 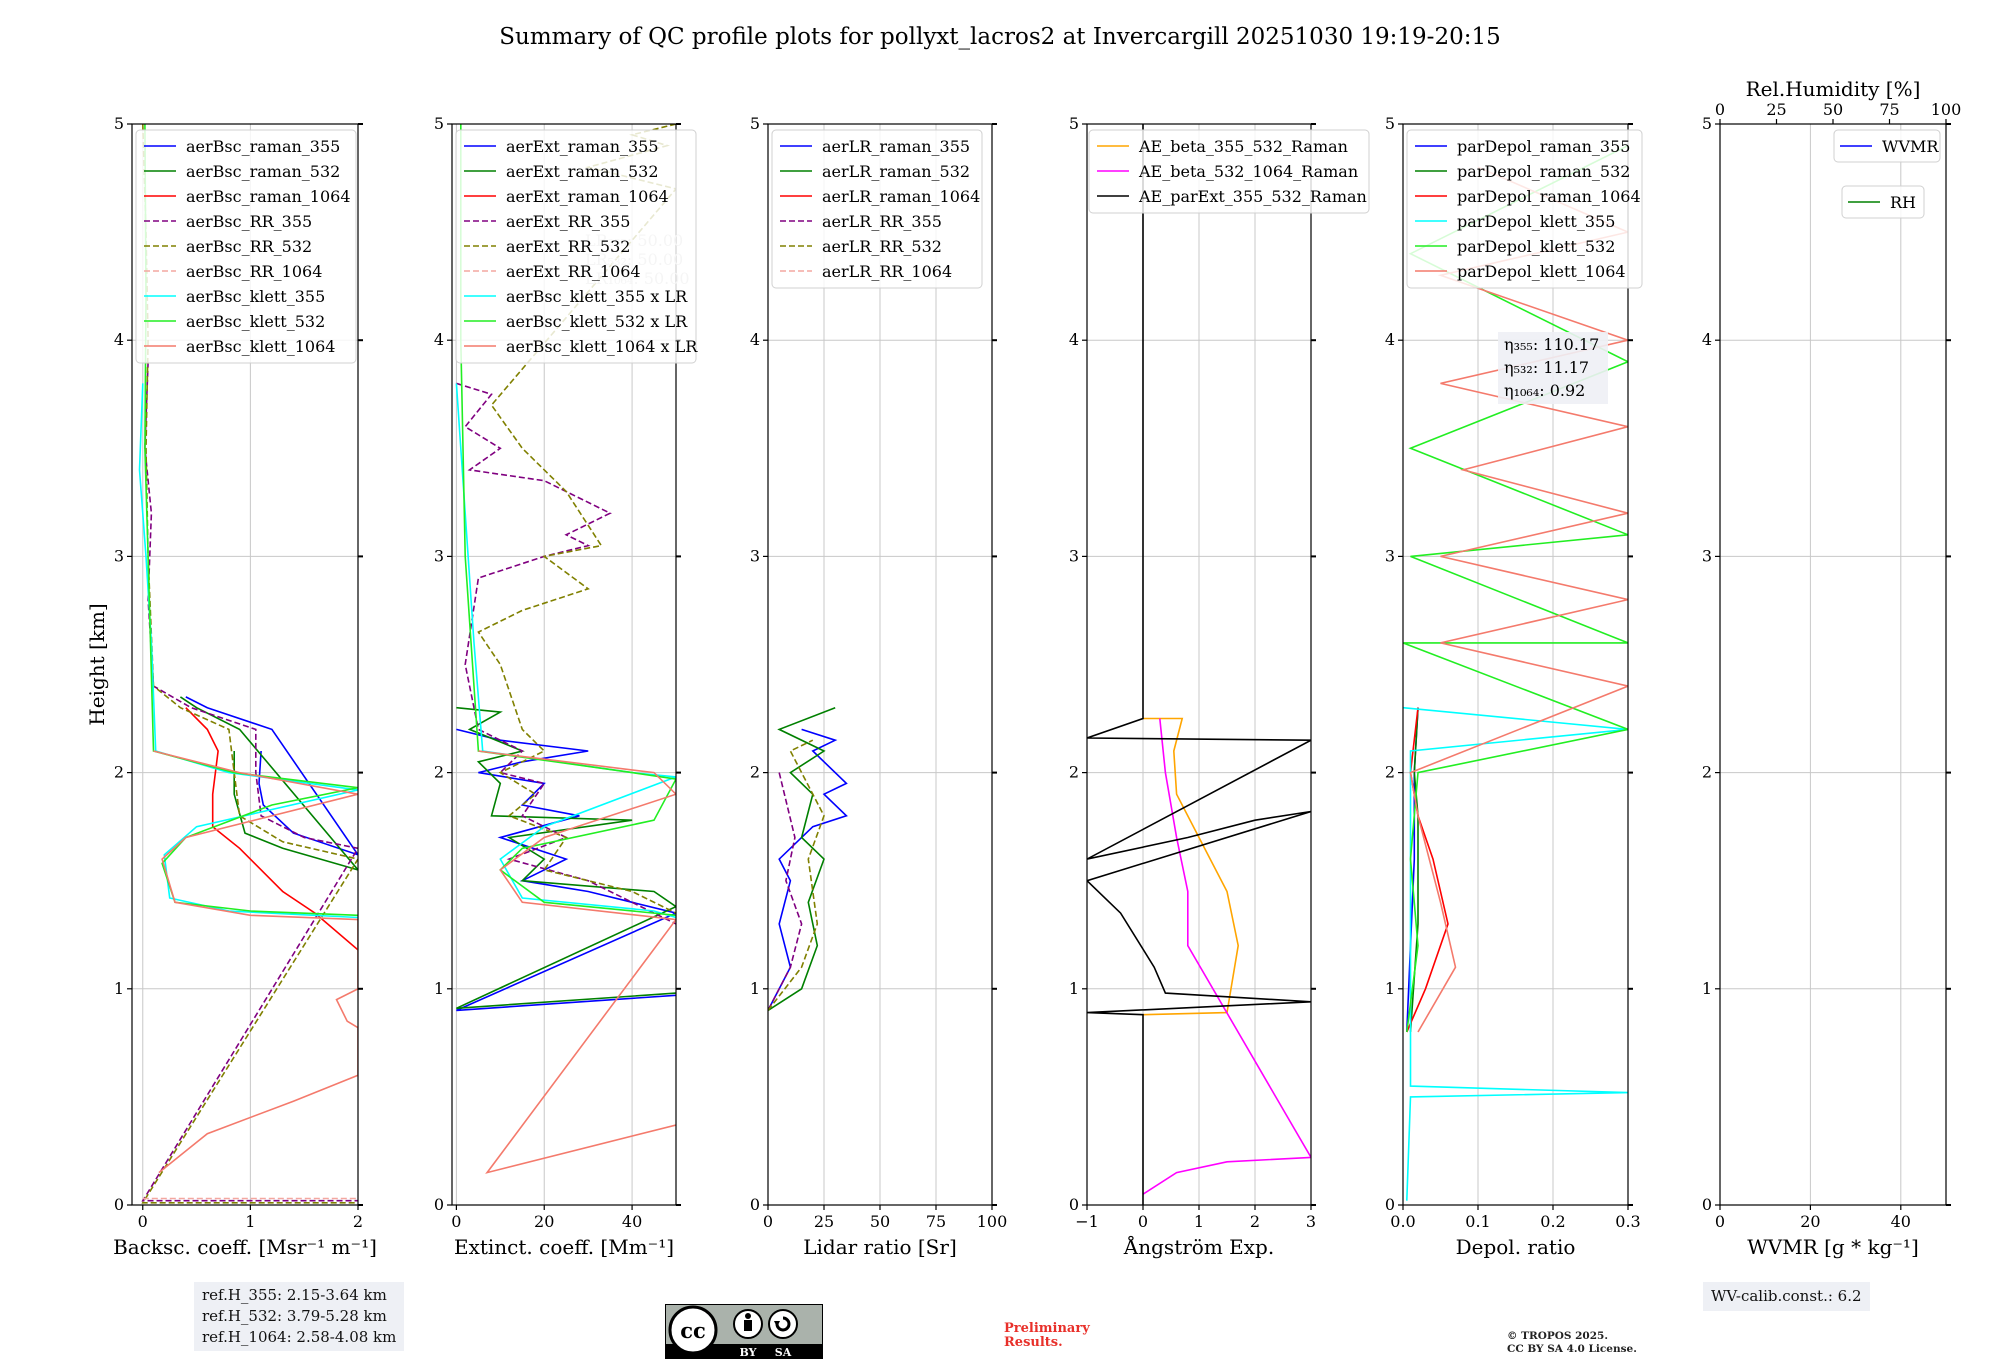 I want to click on cc-sa-label: SA, so click(x=783, y=1352).